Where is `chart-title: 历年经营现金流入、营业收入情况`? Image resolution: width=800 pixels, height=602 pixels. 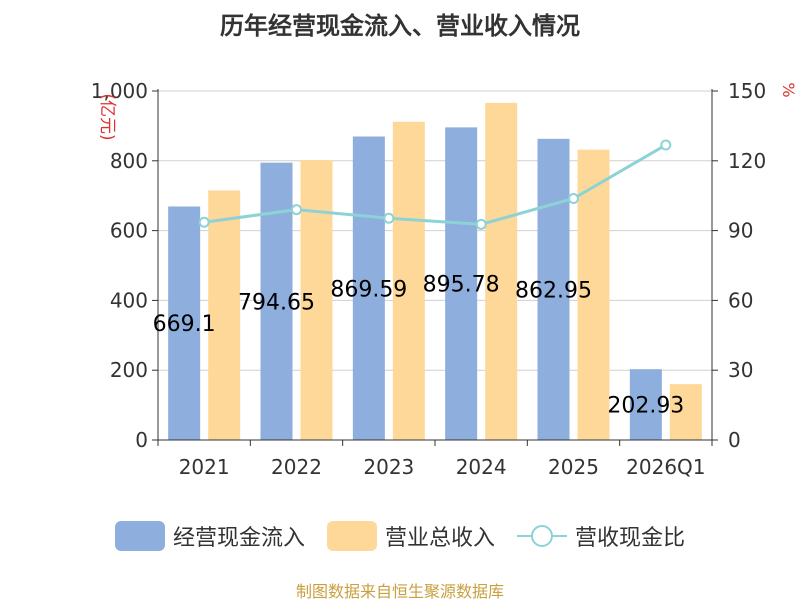 chart-title: 历年经营现金流入、营业收入情况 is located at coordinates (400, 26).